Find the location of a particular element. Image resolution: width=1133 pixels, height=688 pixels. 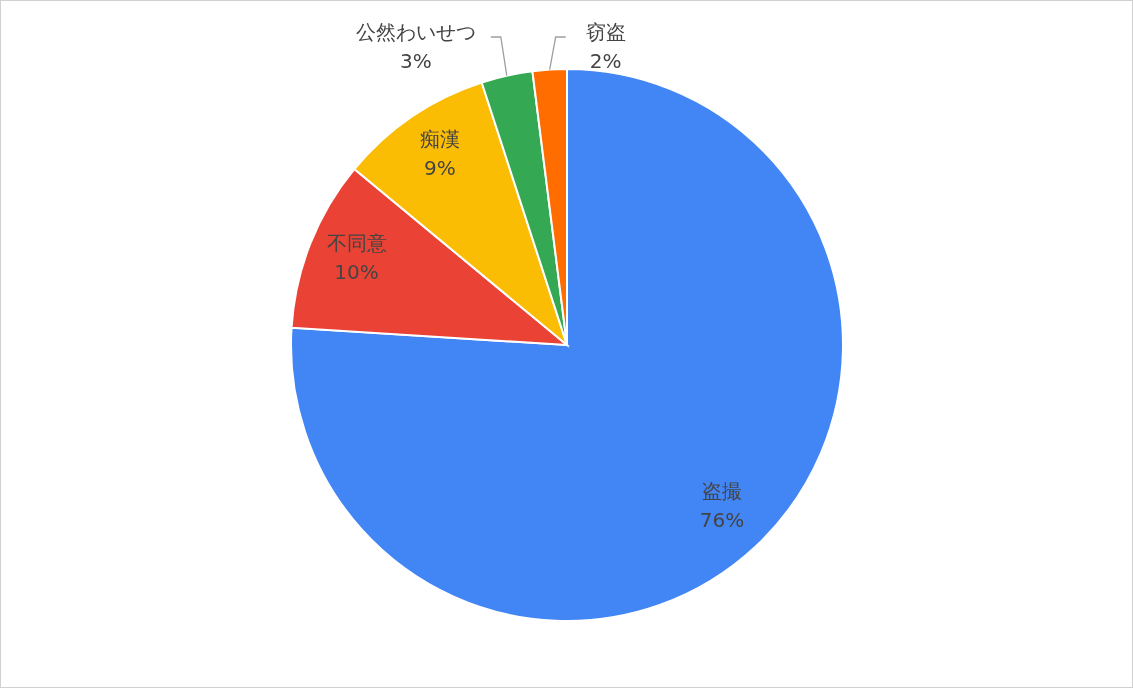

slice-label: 窃盗 is located at coordinates (605, 32).